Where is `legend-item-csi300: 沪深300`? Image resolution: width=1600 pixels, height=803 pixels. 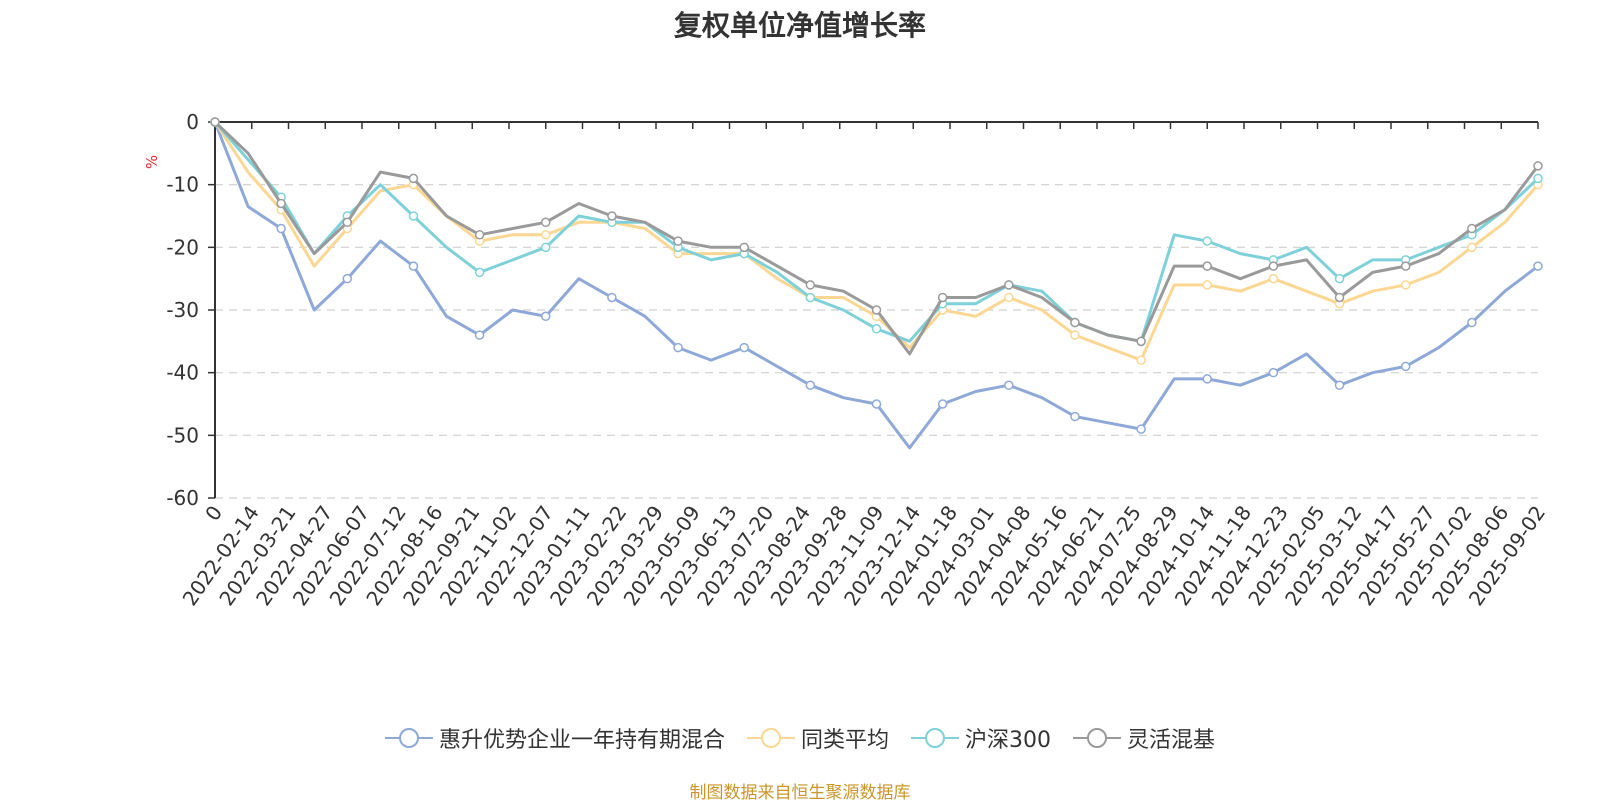 legend-item-csi300: 沪深300 is located at coordinates (981, 738).